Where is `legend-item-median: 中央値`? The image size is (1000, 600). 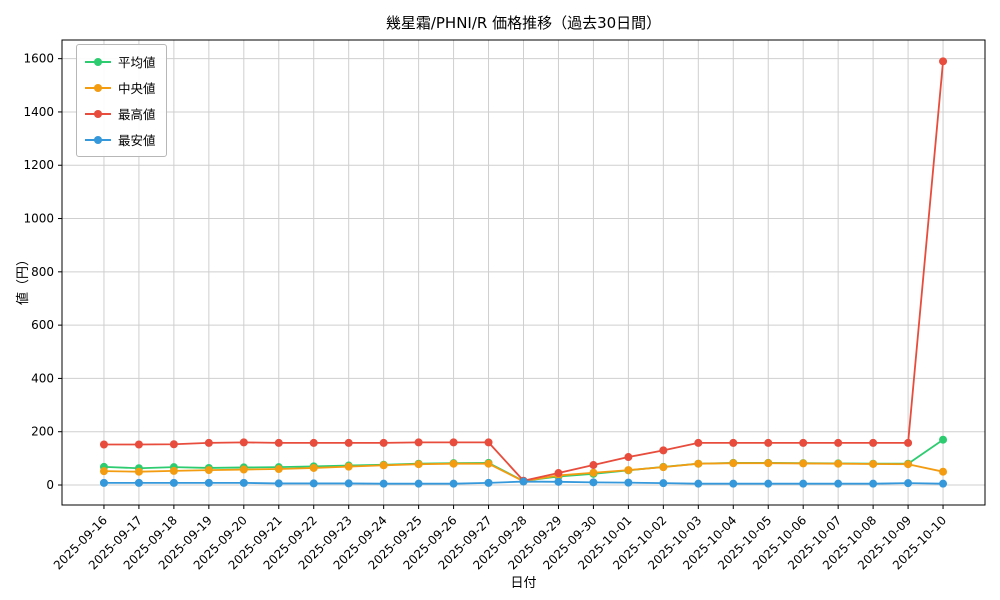 legend-item-median: 中央値 is located at coordinates (120, 87).